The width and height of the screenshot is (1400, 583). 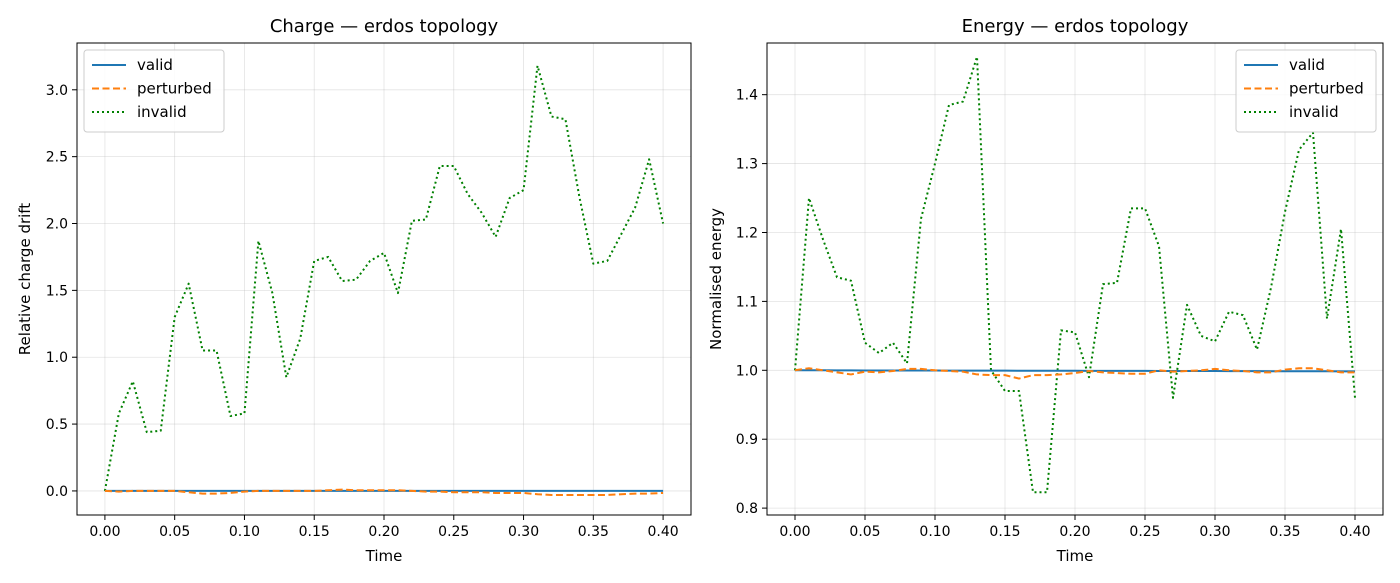 What do you see at coordinates (57, 158) in the screenshot?
I see `y-tick-label: 2.5` at bounding box center [57, 158].